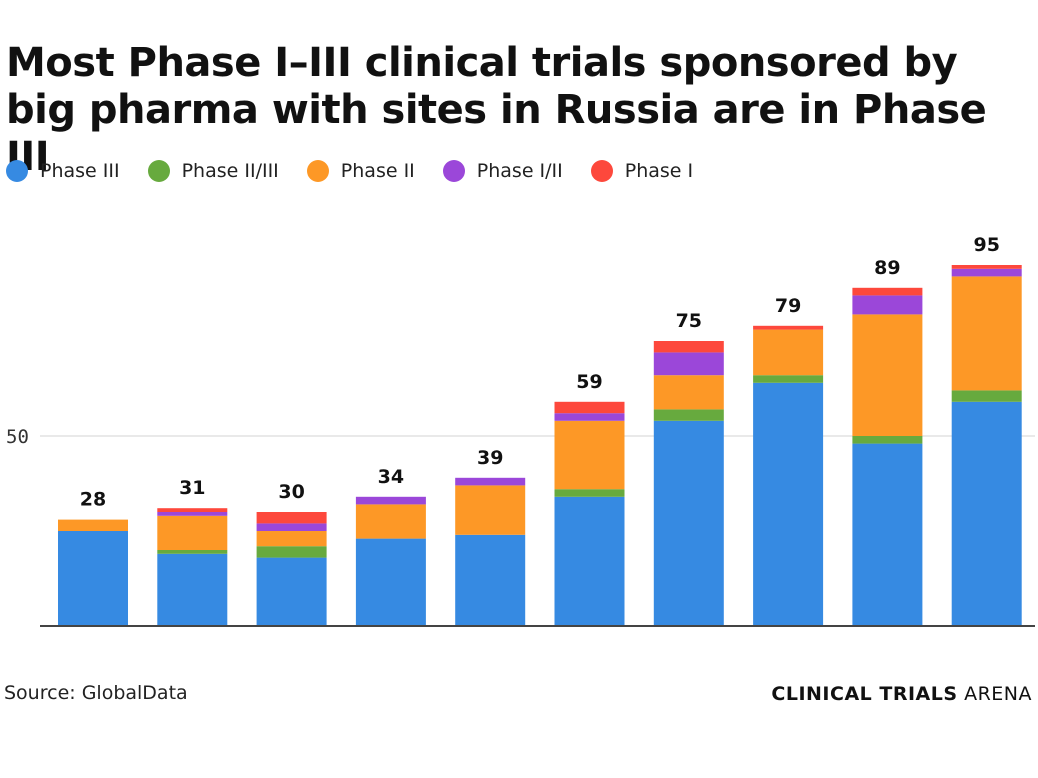 The width and height of the screenshot is (1038, 778). I want to click on legend-item: Phase II/III, so click(213, 171).